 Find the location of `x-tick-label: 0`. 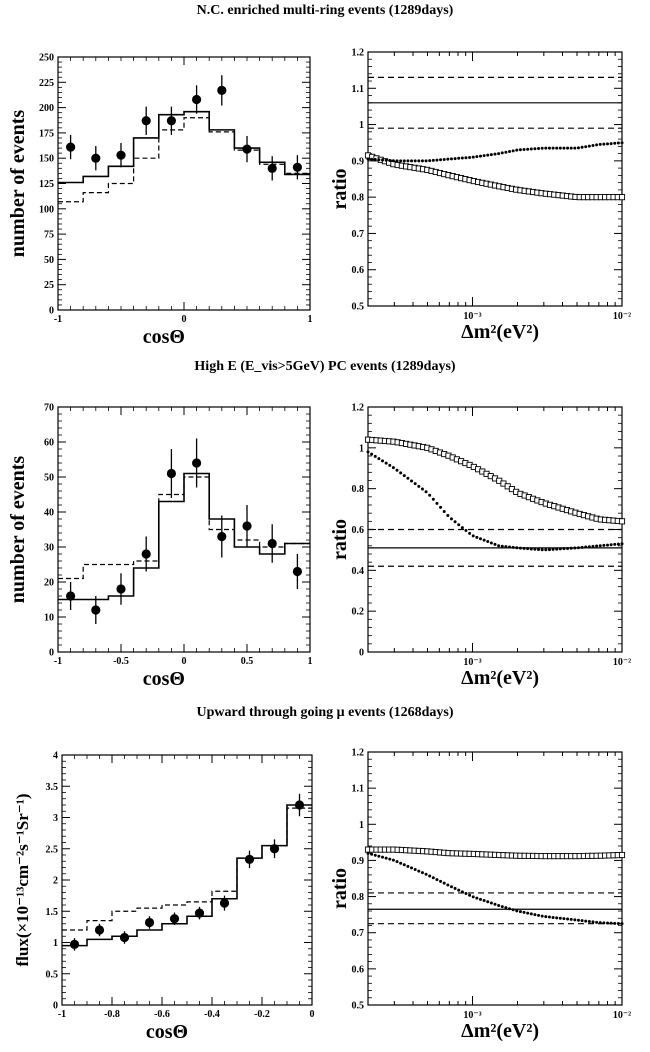

x-tick-label: 0 is located at coordinates (184, 319).